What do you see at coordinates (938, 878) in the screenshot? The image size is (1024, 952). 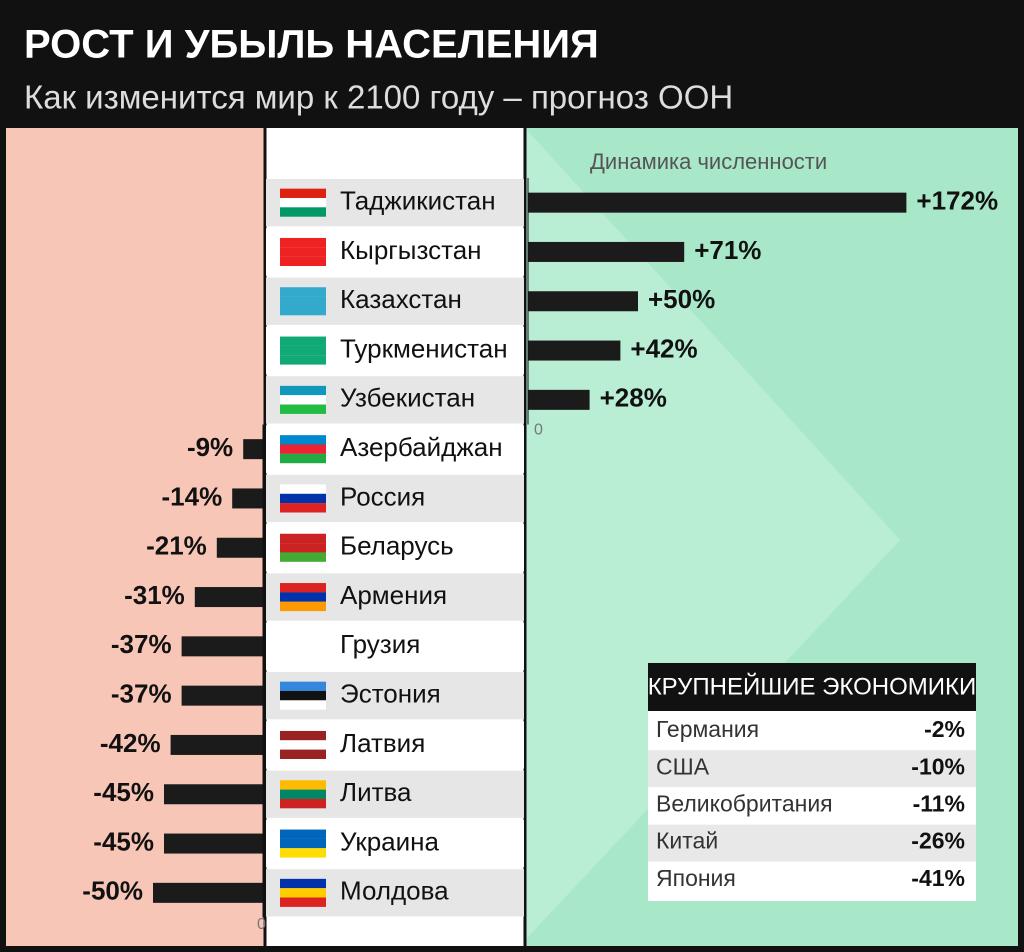 I see `table-cell: -41%` at bounding box center [938, 878].